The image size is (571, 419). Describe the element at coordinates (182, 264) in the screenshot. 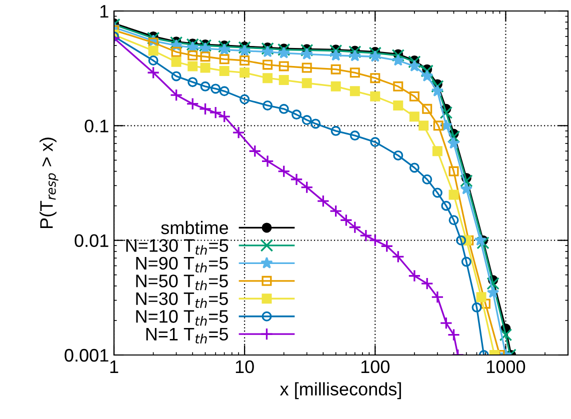

I see `legend-label: N=90 T$_{th}$=5` at that location.